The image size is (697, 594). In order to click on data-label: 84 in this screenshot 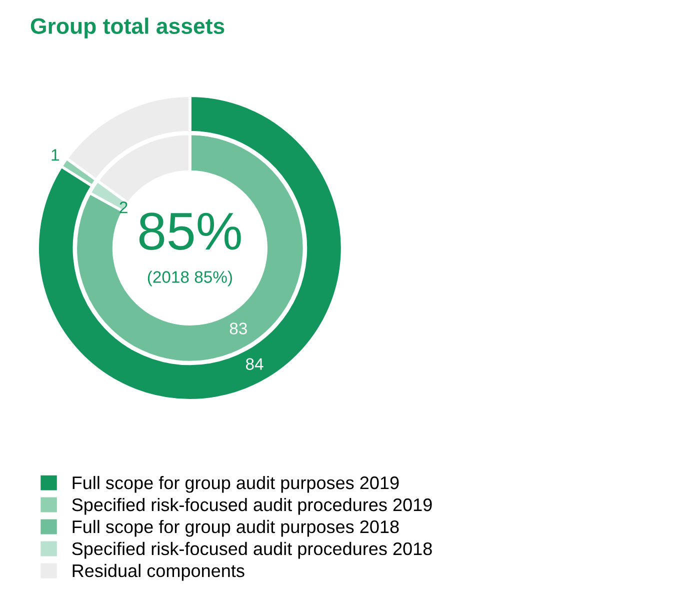, I will do `click(255, 364)`.